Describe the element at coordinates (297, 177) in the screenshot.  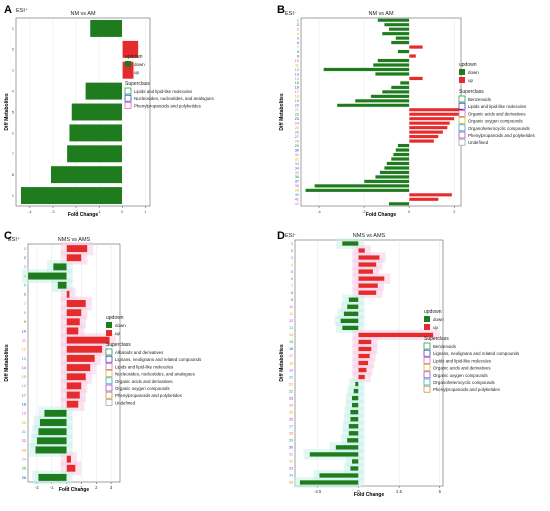
I see `category-label: 36` at that location.